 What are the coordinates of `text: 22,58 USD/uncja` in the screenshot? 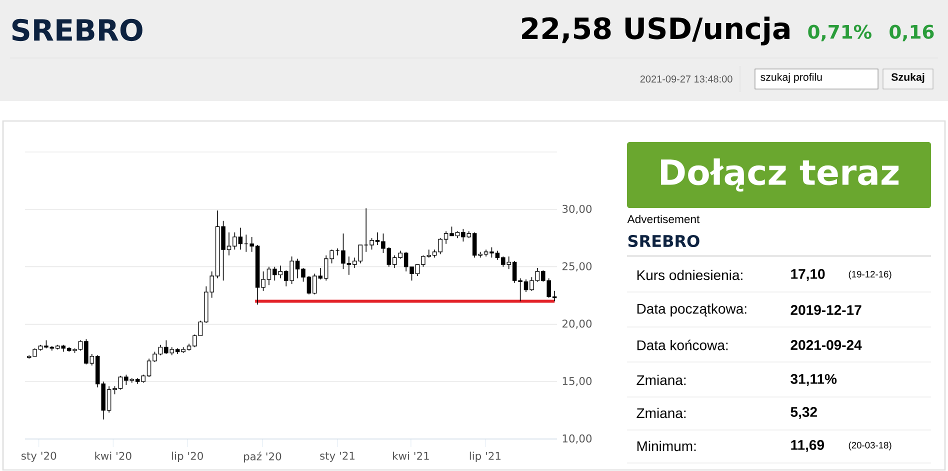 It's located at (656, 31).